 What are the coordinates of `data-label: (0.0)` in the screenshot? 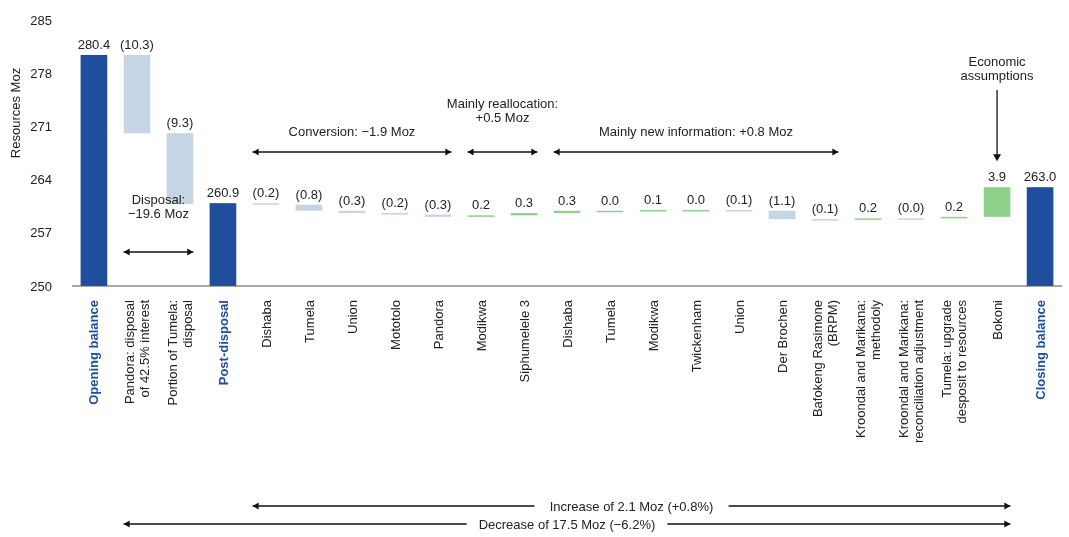 It's located at (911, 208).